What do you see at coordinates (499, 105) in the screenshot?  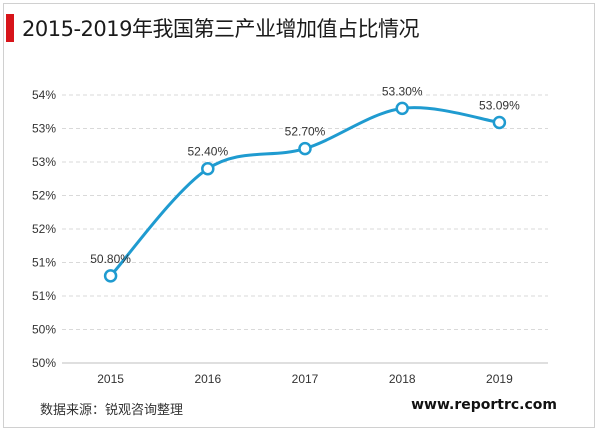 I see `data-label: 53.09%` at bounding box center [499, 105].